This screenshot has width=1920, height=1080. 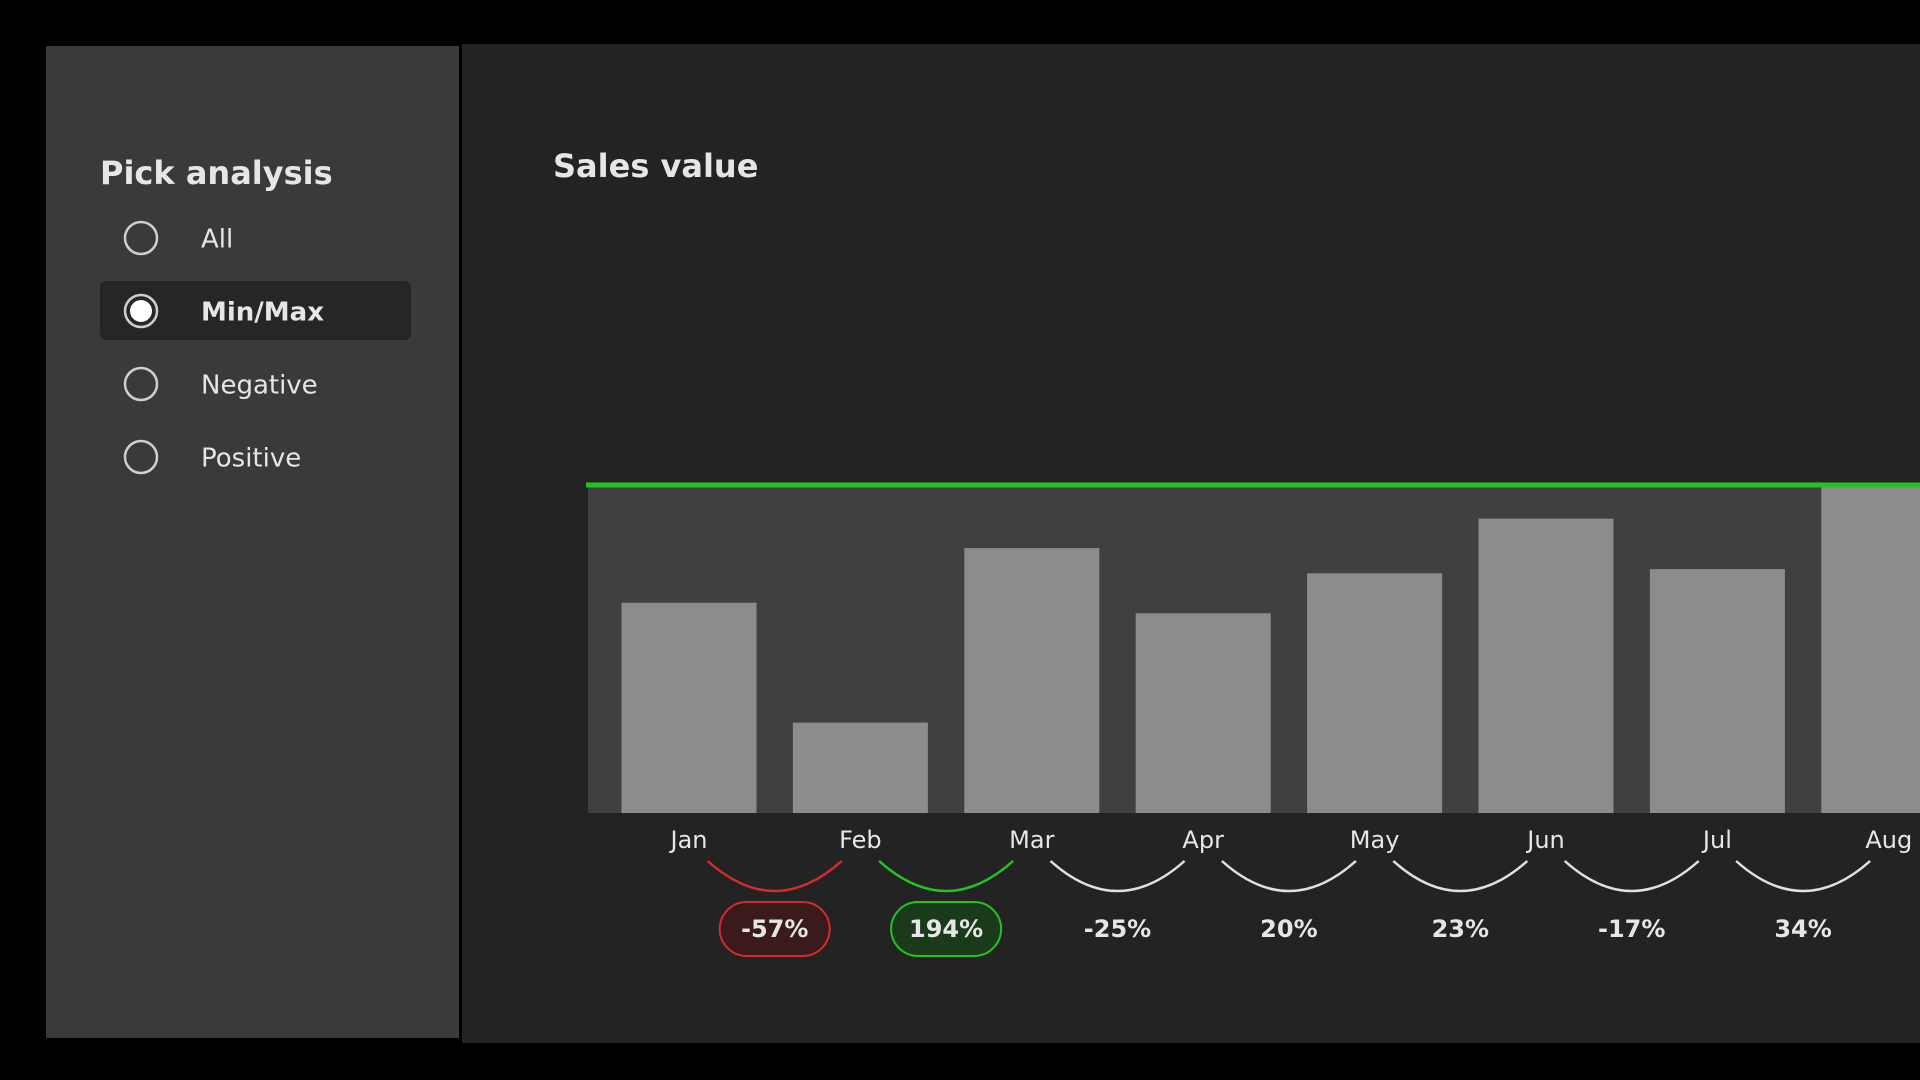 What do you see at coordinates (688, 840) in the screenshot?
I see `x-tick-label: Jan` at bounding box center [688, 840].